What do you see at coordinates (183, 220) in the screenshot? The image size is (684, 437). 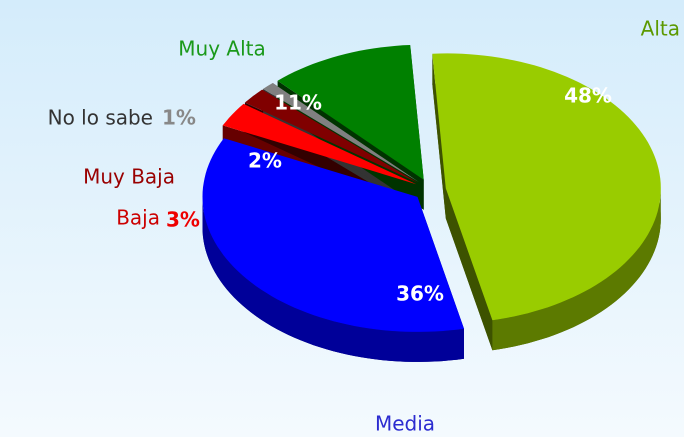 I see `value-label: 3%` at bounding box center [183, 220].